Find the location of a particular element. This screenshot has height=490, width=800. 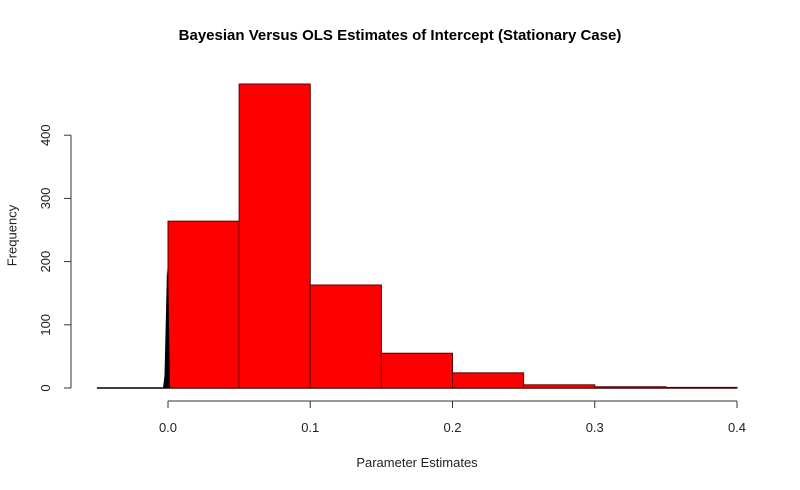

x-axis-label: Parameter Estimates is located at coordinates (417, 462).